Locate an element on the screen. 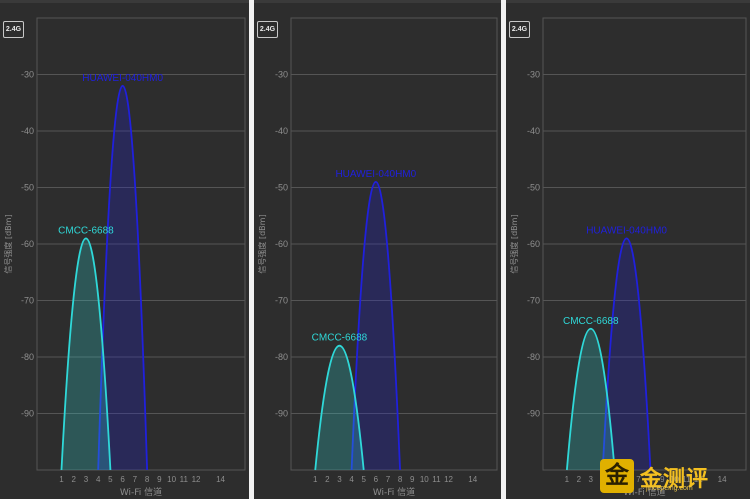 Image resolution: width=750 pixels, height=499 pixels. watermark-logo-icon: 金 is located at coordinates (617, 476).